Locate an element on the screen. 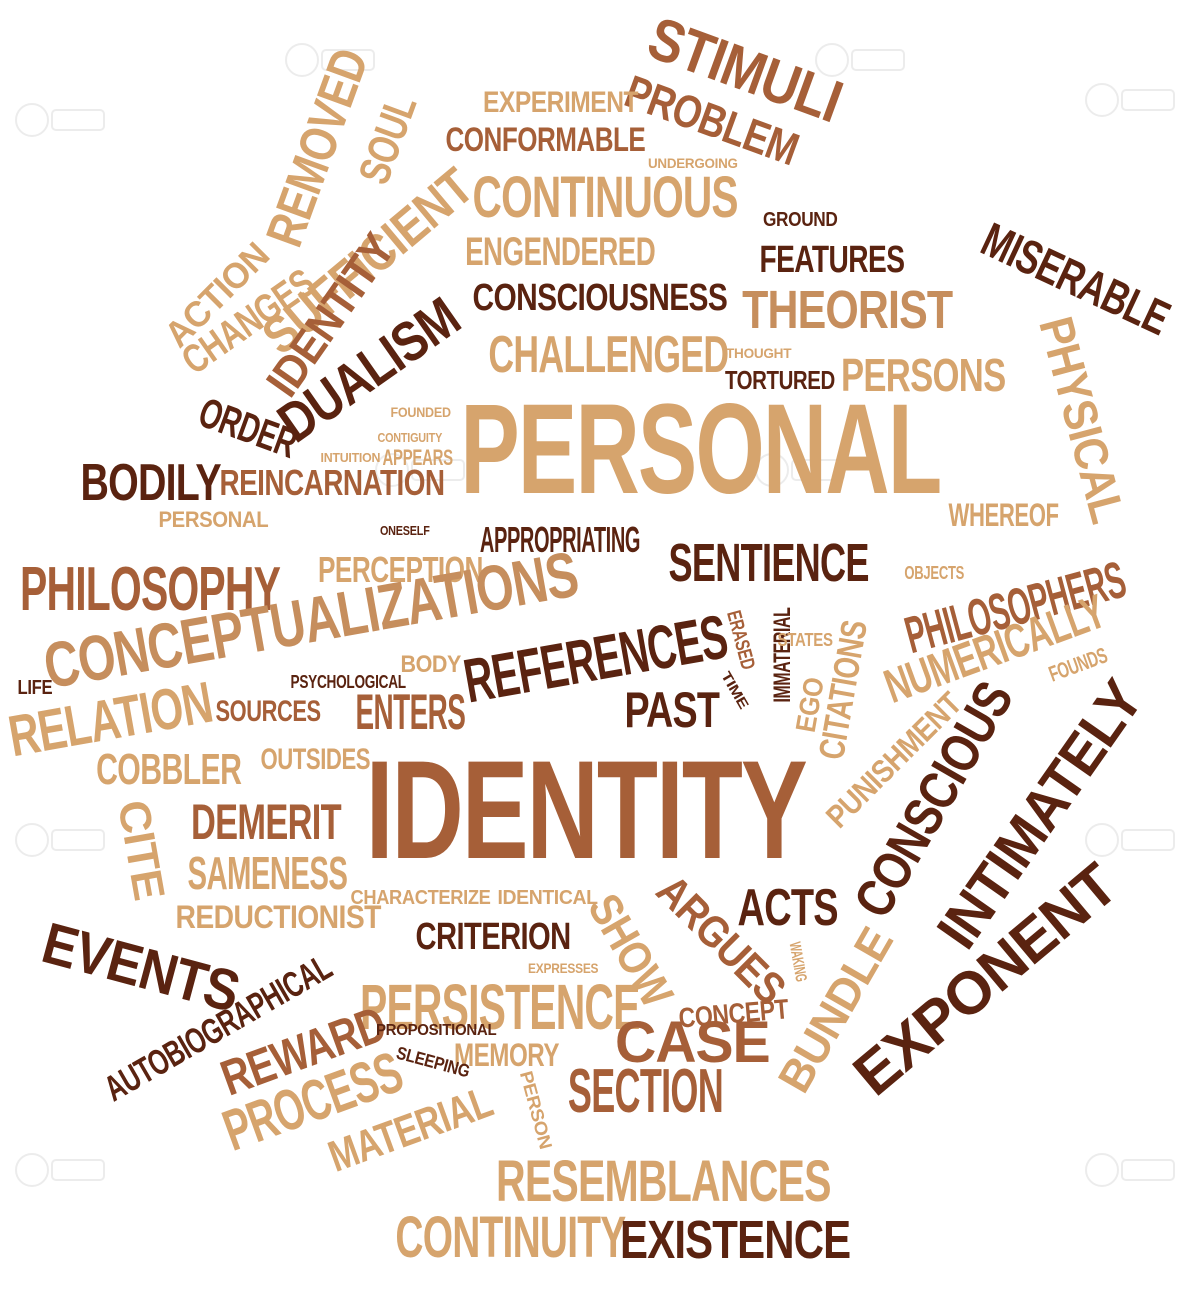  cloud-word-continuous: CONTINUOUS is located at coordinates (605, 198).